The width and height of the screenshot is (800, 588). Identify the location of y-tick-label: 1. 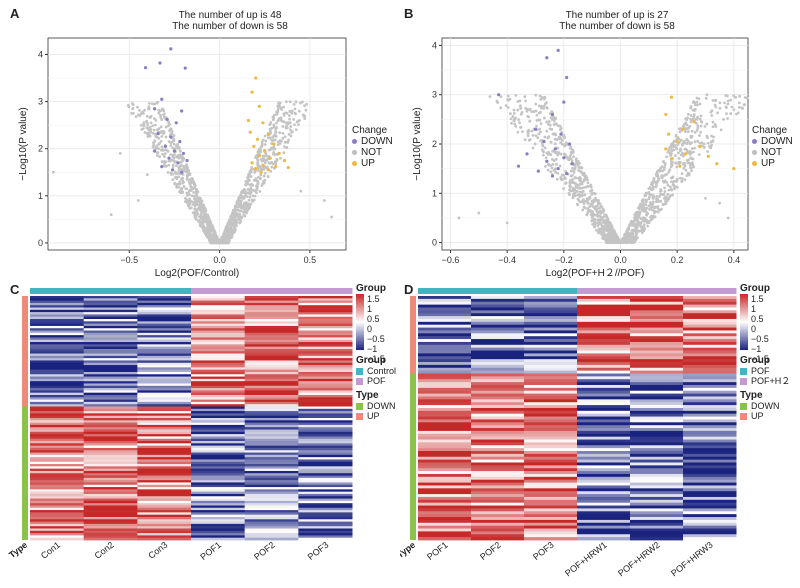
(434, 193).